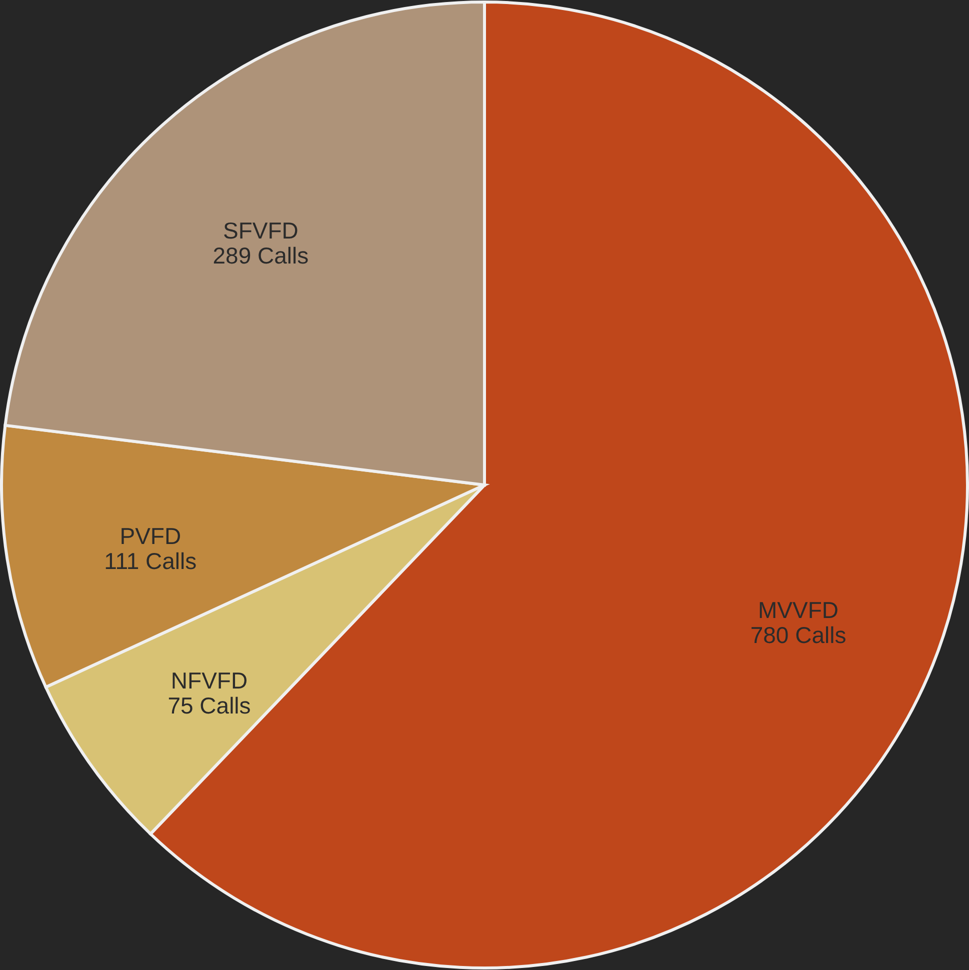  Describe the element at coordinates (798, 609) in the screenshot. I see `slice-label: MVVFD` at that location.